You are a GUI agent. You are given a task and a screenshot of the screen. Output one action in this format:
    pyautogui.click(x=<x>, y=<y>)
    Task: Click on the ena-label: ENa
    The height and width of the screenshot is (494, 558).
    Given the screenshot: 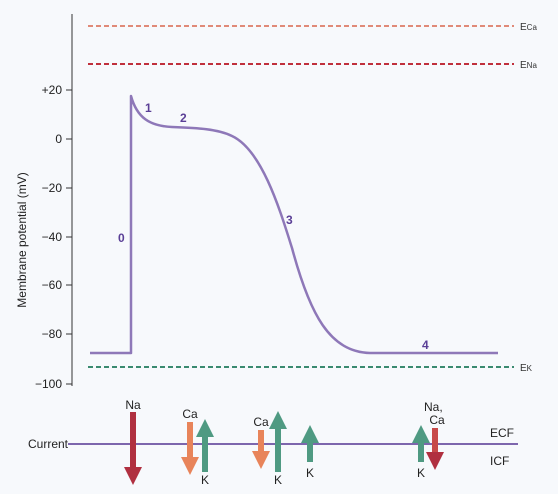 What is the action you would take?
    pyautogui.click(x=528, y=65)
    